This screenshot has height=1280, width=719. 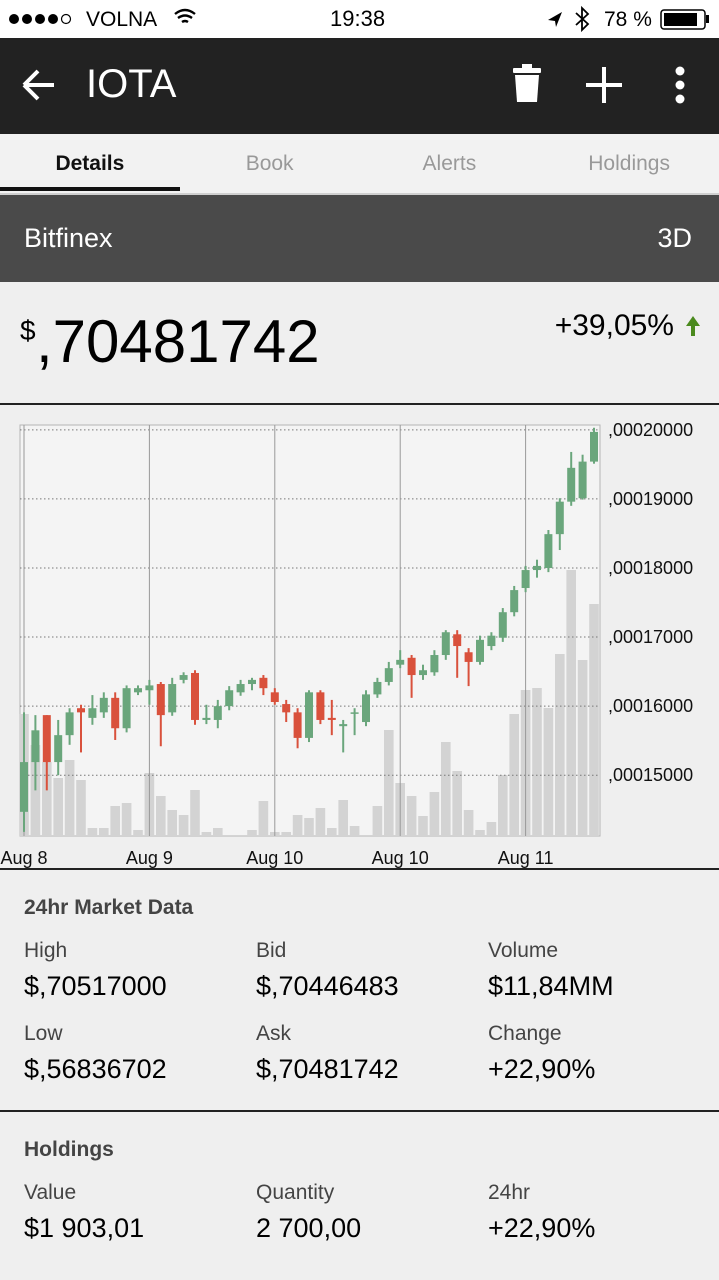 I want to click on time-range: 3D, so click(x=674, y=238).